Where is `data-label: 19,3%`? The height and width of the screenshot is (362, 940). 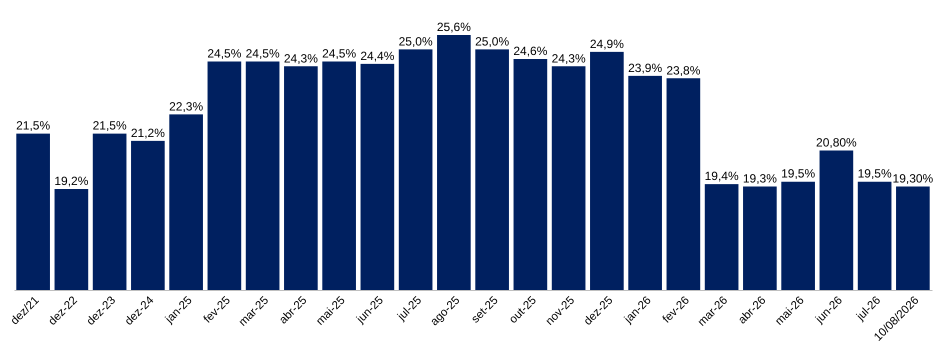
data-label: 19,3% is located at coordinates (760, 179).